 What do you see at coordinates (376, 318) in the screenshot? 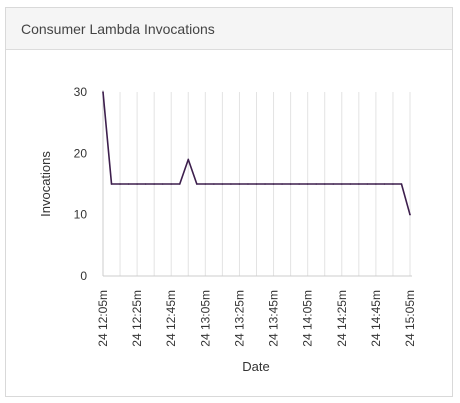
I see `x-tick-label: 24 14:45m` at bounding box center [376, 318].